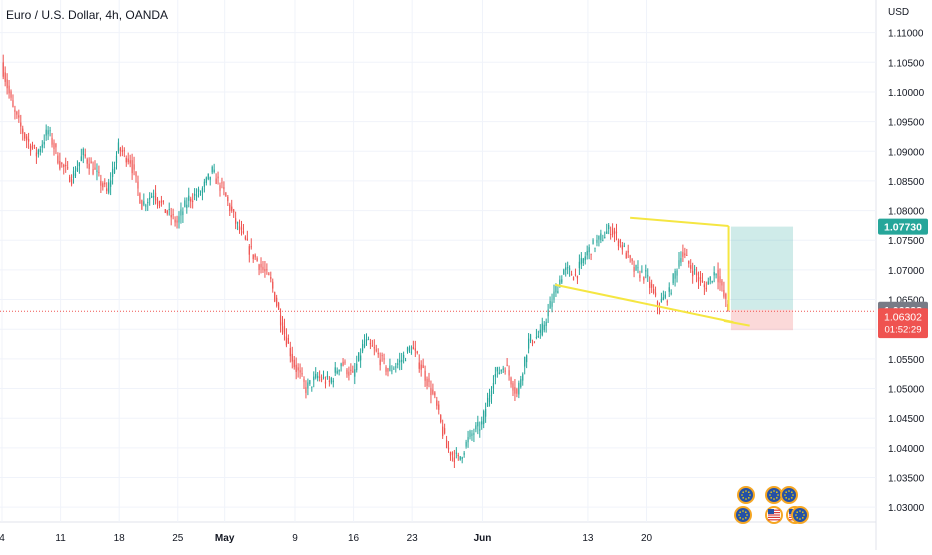 Image resolution: width=932 pixels, height=555 pixels. I want to click on time-axis: 4 11 18 25 May 9 16 23 Jun 13 20, so click(326, 538).